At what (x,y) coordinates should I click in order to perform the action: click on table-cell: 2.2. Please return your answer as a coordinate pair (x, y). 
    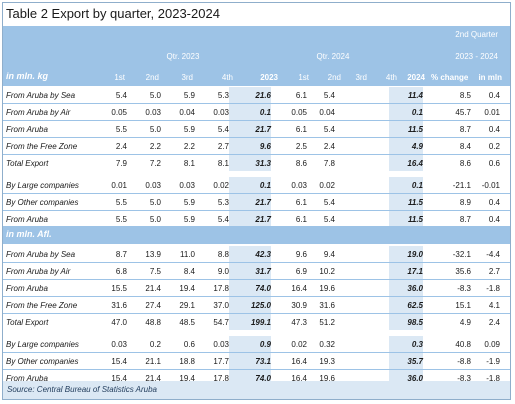
    Looking at the image, I should click on (144, 146).